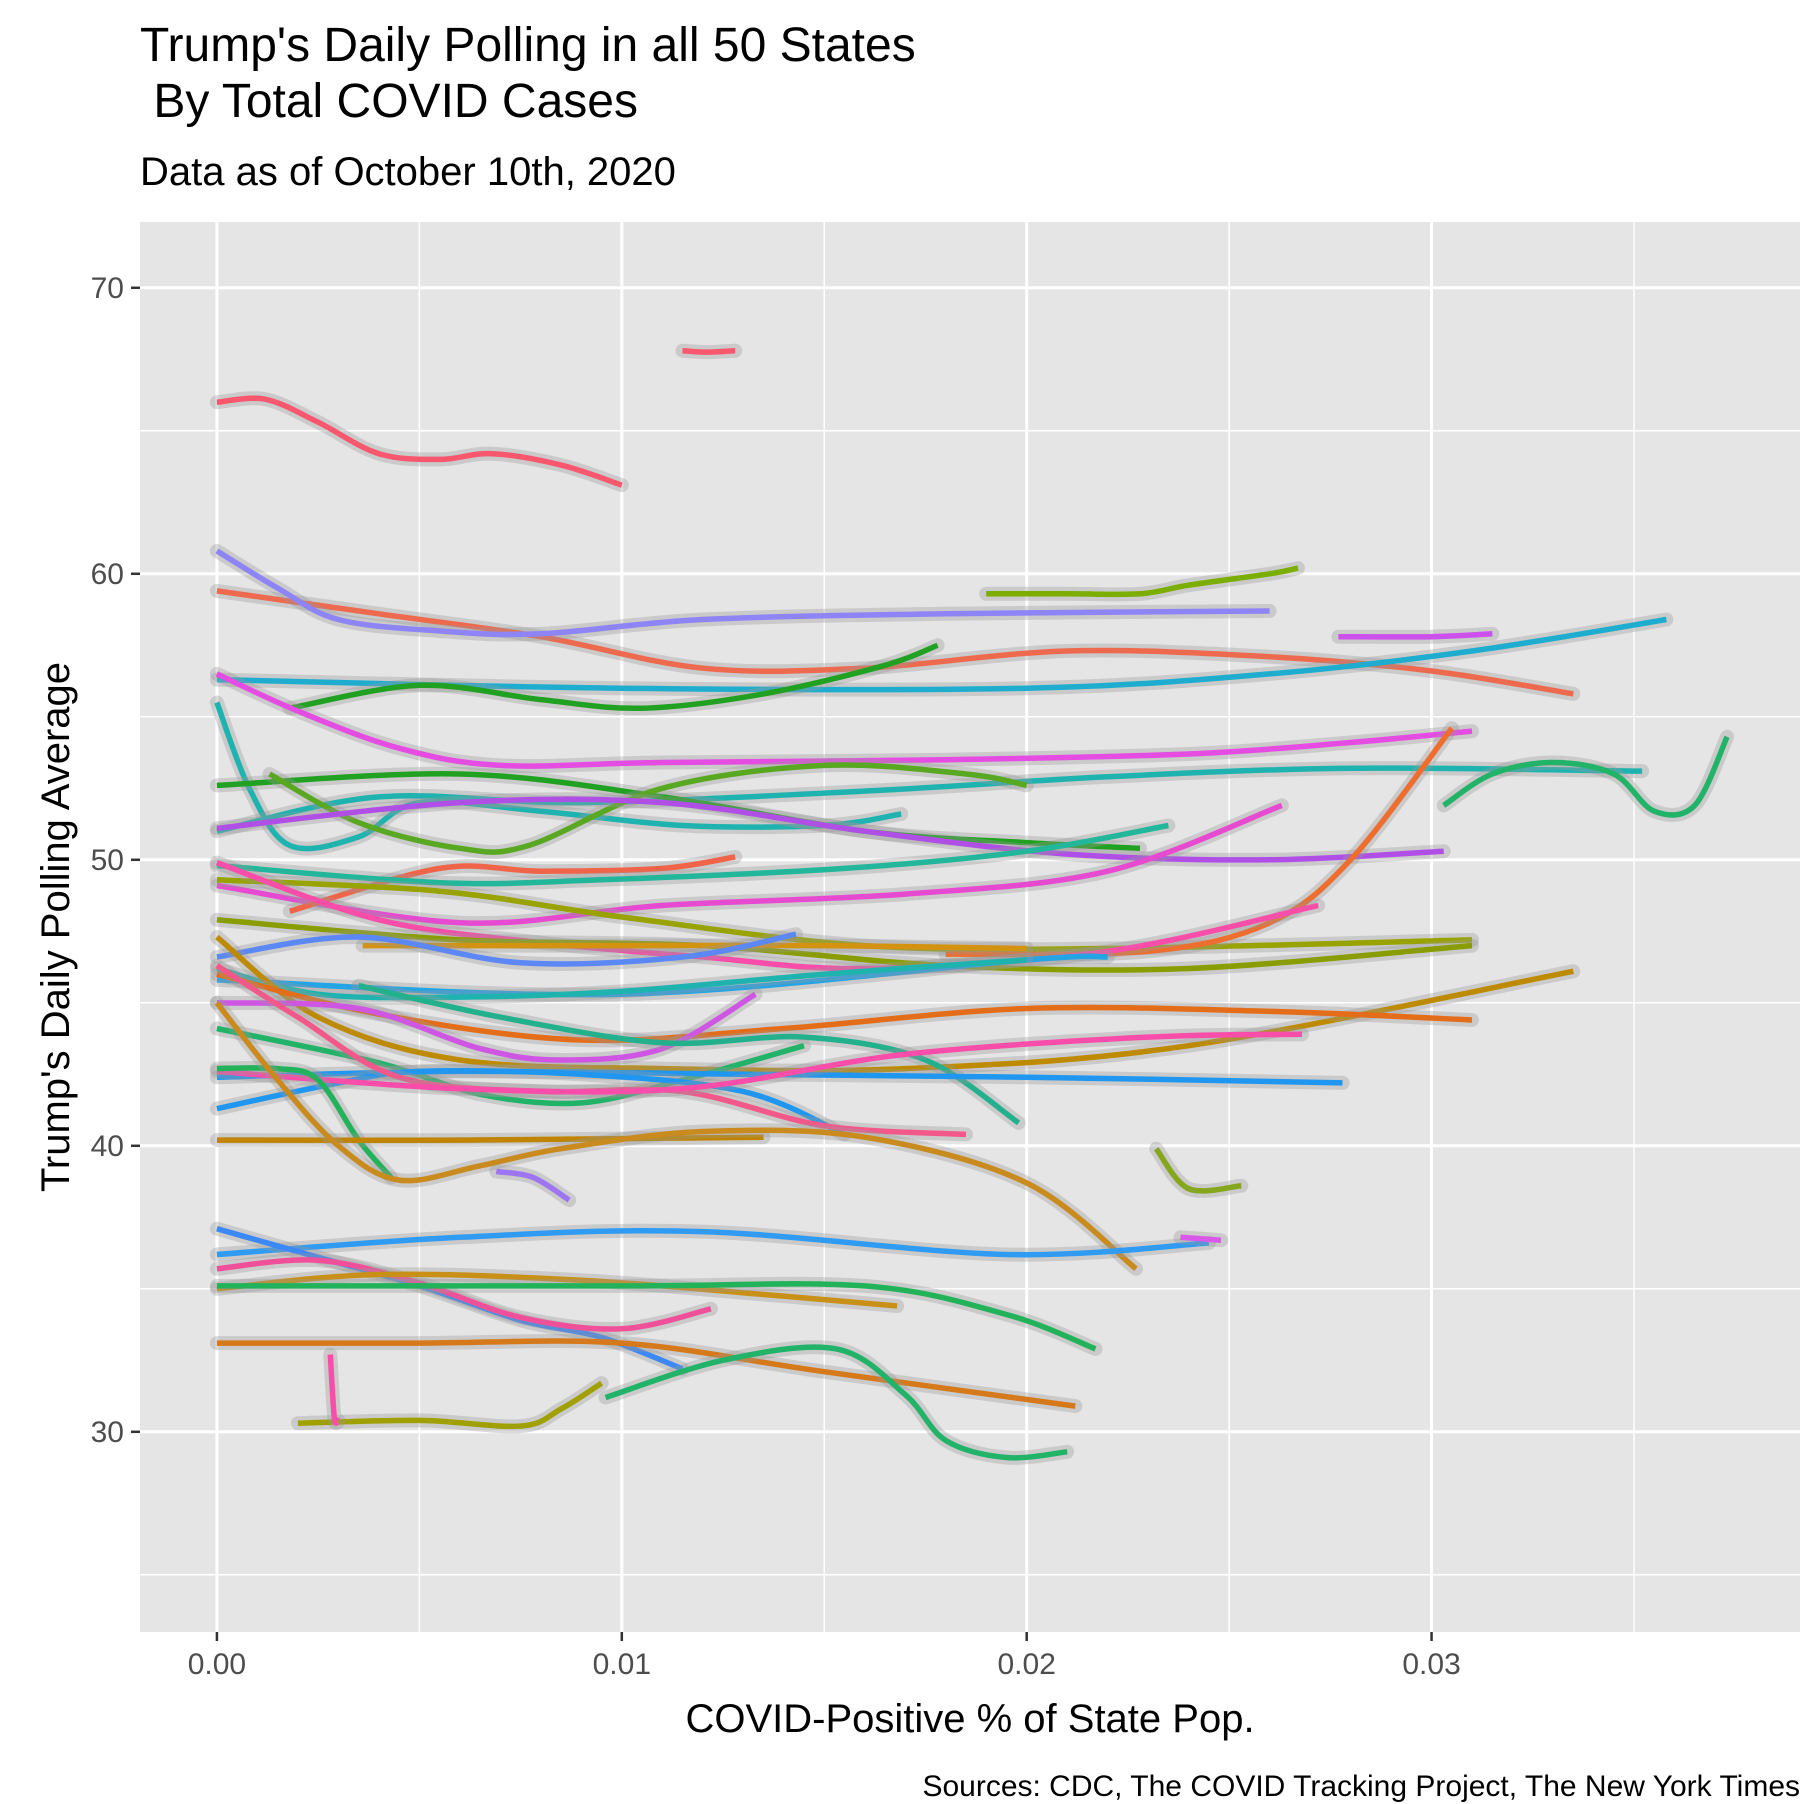 This screenshot has height=1804, width=1800. What do you see at coordinates (107, 860) in the screenshot?
I see `y-tick-label: 50` at bounding box center [107, 860].